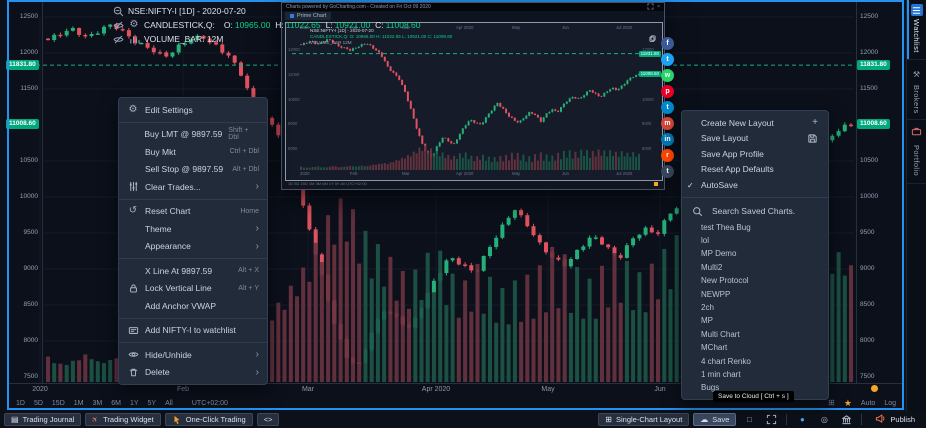 This screenshot has width=926, height=428. What do you see at coordinates (725, 281) in the screenshot?
I see `saved-chart-item: New Protocol` at bounding box center [725, 281].